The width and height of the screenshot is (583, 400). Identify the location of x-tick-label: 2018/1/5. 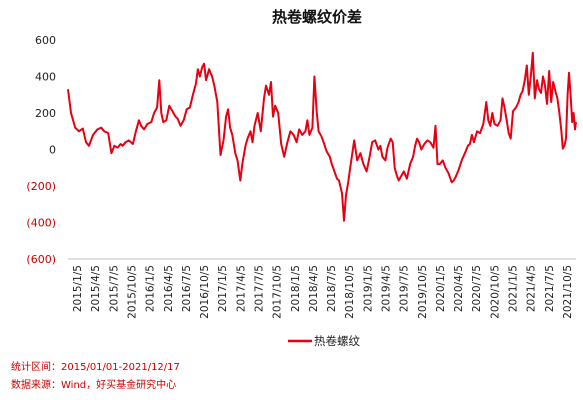
(296, 288).